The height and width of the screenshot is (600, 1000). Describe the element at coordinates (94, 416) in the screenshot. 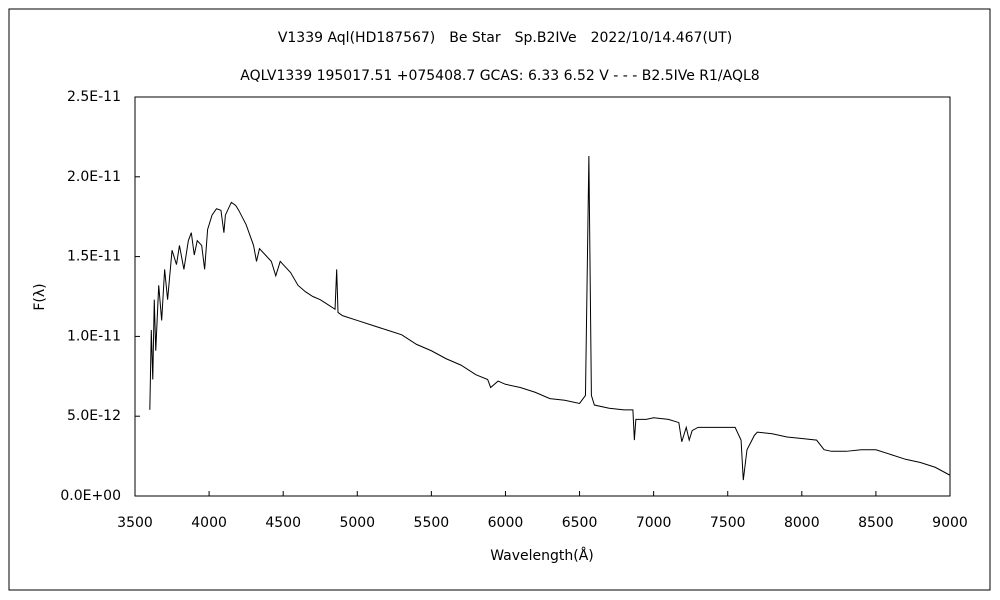

I see `y-tick-label: 5.0E-12` at that location.